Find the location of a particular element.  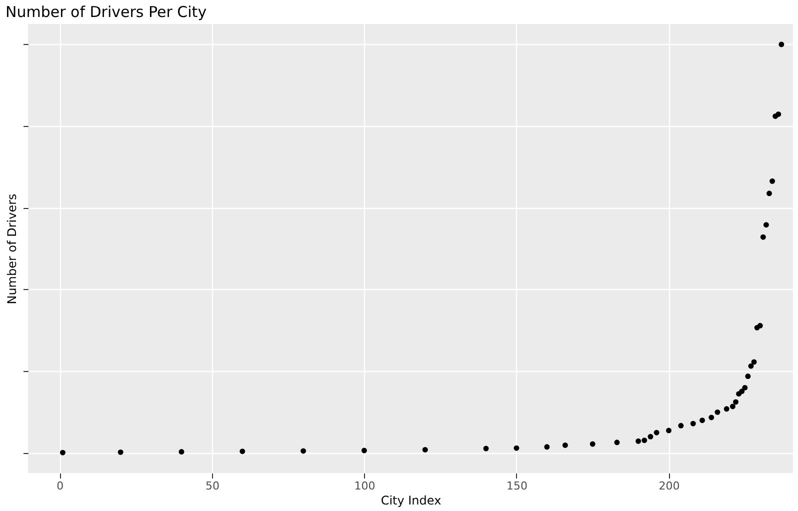

x-axis-title: City Index is located at coordinates (411, 501).